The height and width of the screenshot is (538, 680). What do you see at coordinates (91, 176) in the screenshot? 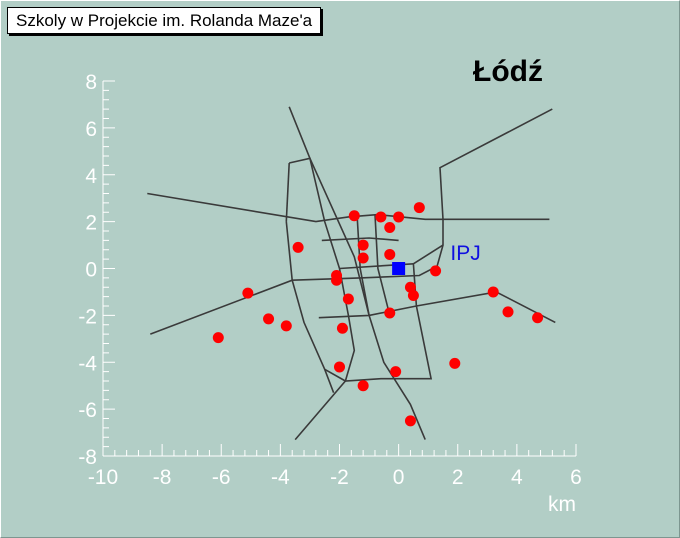
I see `y-tick-label: 4` at bounding box center [91, 176].